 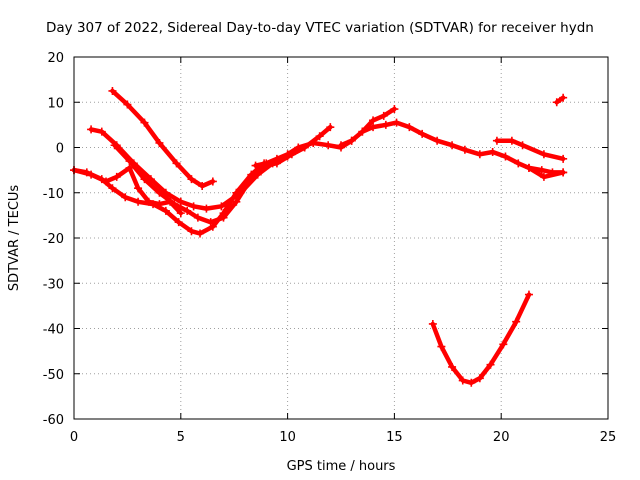 I want to click on y-tick-label: -40, so click(x=53, y=330).